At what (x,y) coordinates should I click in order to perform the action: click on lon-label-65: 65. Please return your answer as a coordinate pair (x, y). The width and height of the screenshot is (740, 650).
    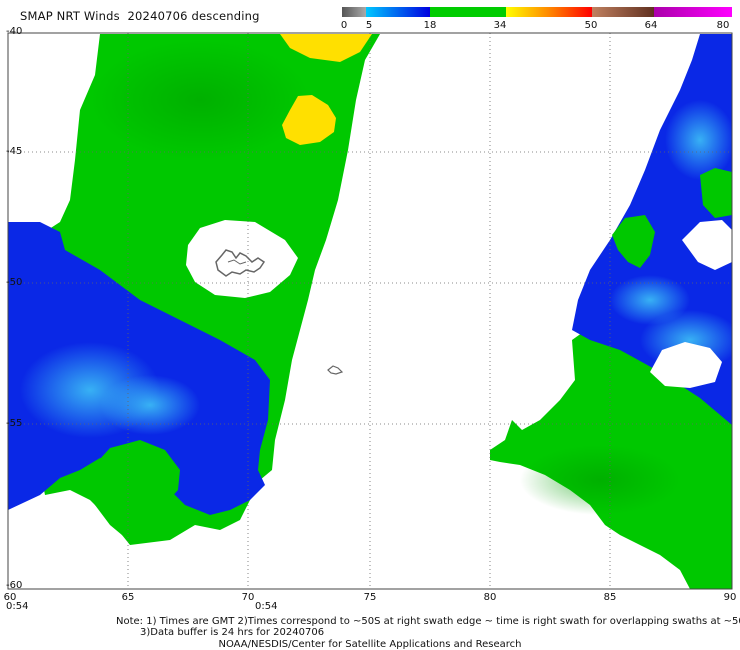
    Looking at the image, I should click on (128, 597).